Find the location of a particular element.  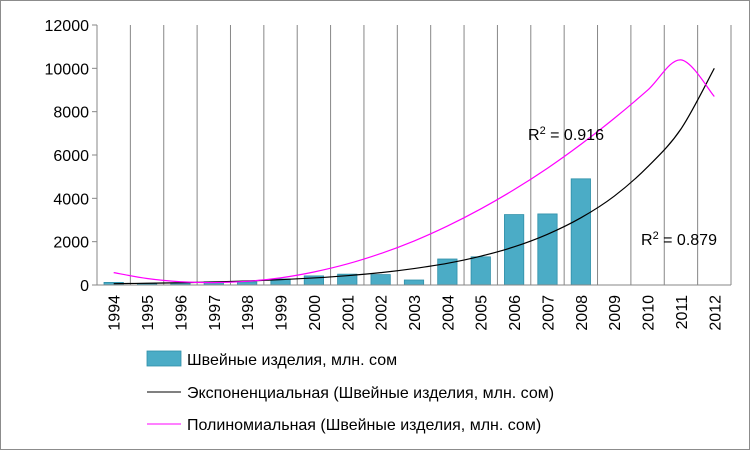

legend-label-bar: Швейные изделия, млн. сом is located at coordinates (292, 360).